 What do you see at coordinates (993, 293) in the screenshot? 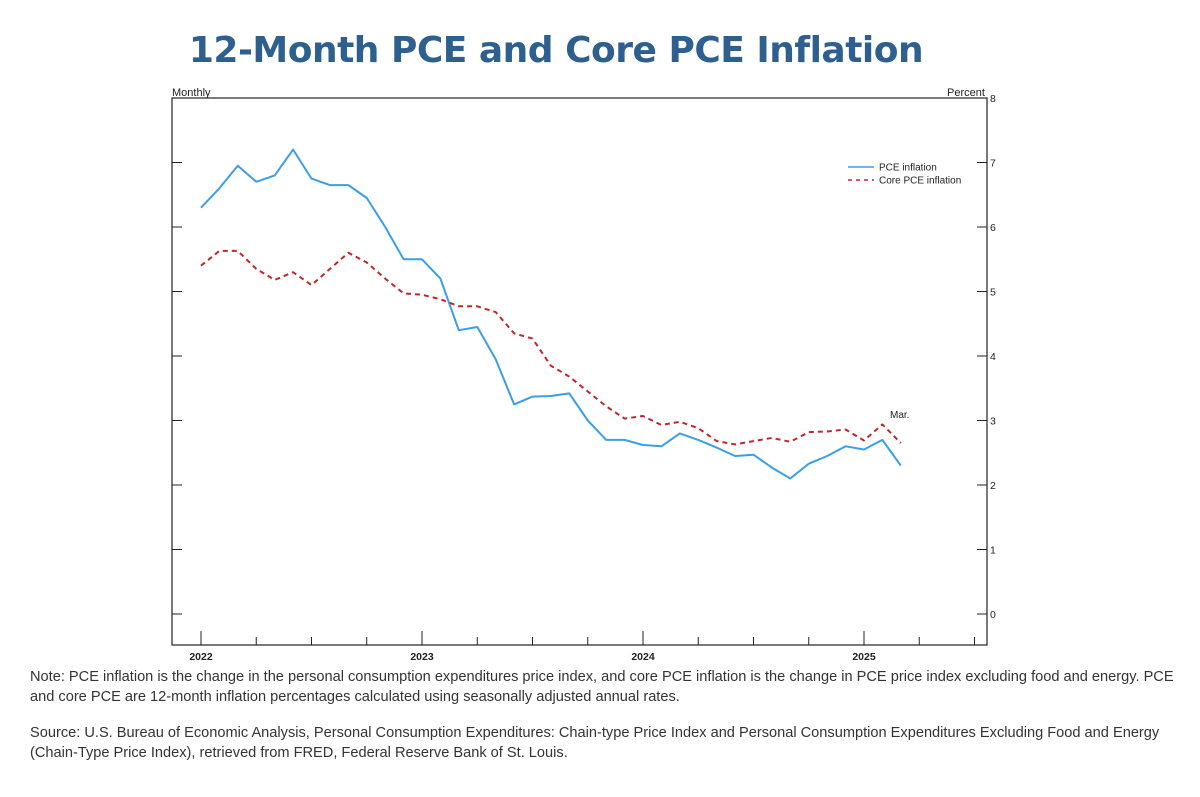
I see `y-tick-label-5: 5` at bounding box center [993, 293].